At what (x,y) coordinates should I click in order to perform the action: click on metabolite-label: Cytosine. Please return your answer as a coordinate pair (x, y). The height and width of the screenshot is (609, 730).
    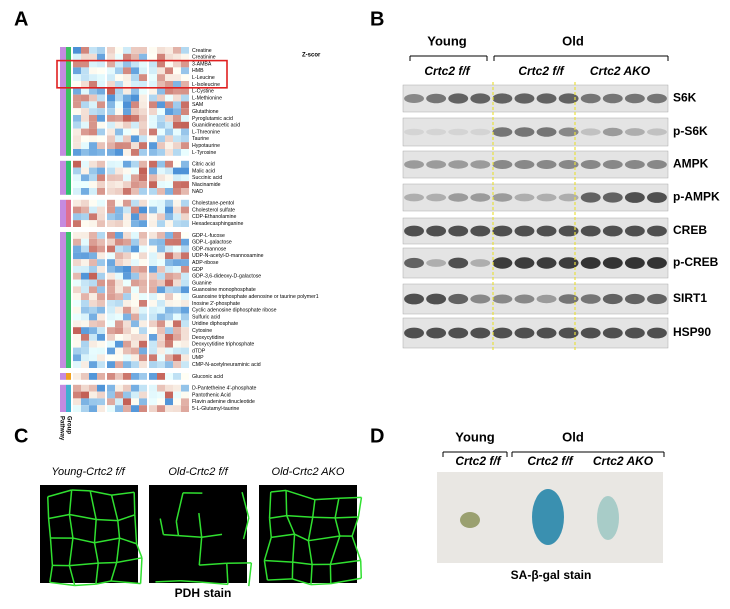
    Looking at the image, I should click on (202, 331).